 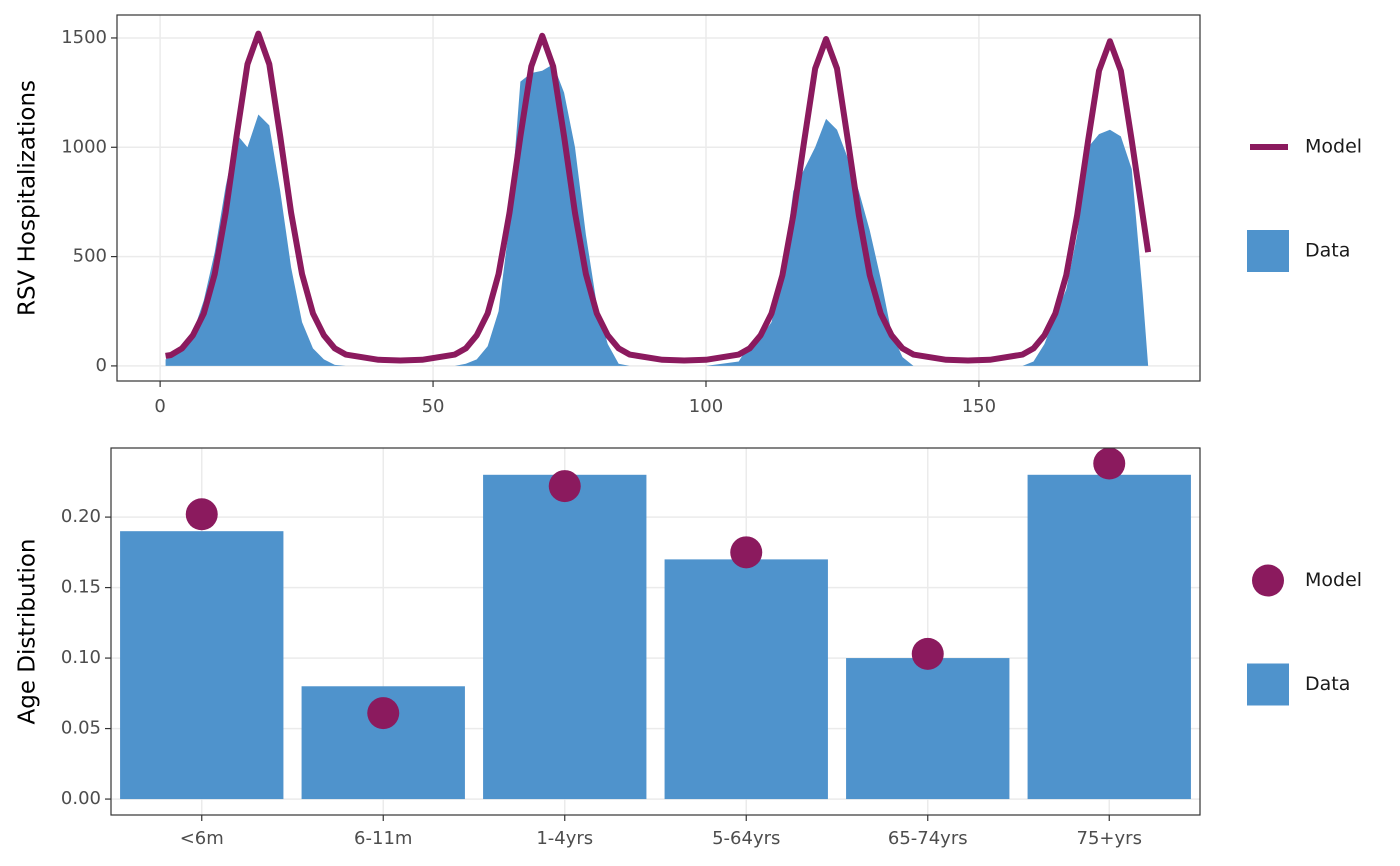 What do you see at coordinates (746, 838) in the screenshot?
I see `x-tick-label: 5-64yrs` at bounding box center [746, 838].